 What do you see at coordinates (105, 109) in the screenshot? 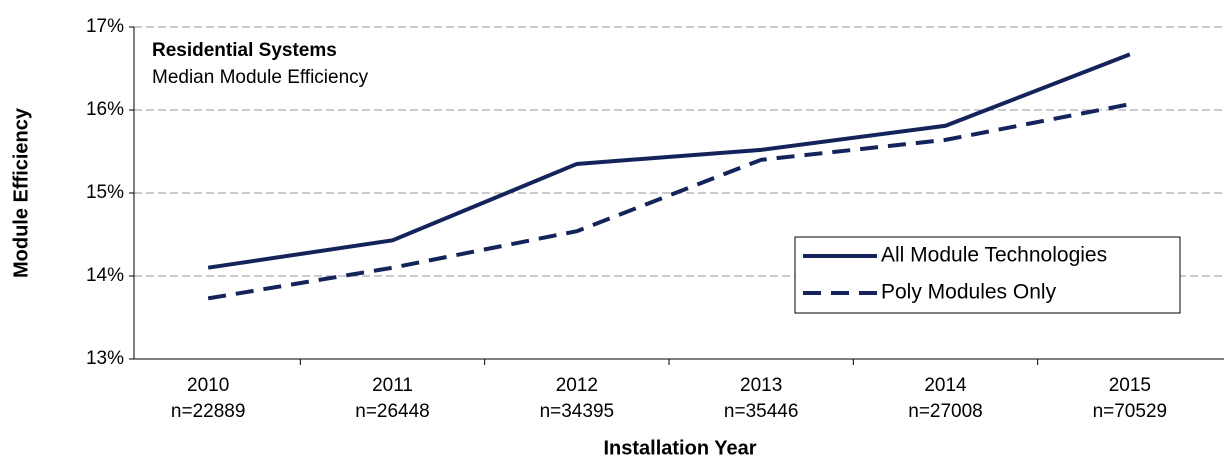
I see `y-tick-label: 16%` at bounding box center [105, 109].